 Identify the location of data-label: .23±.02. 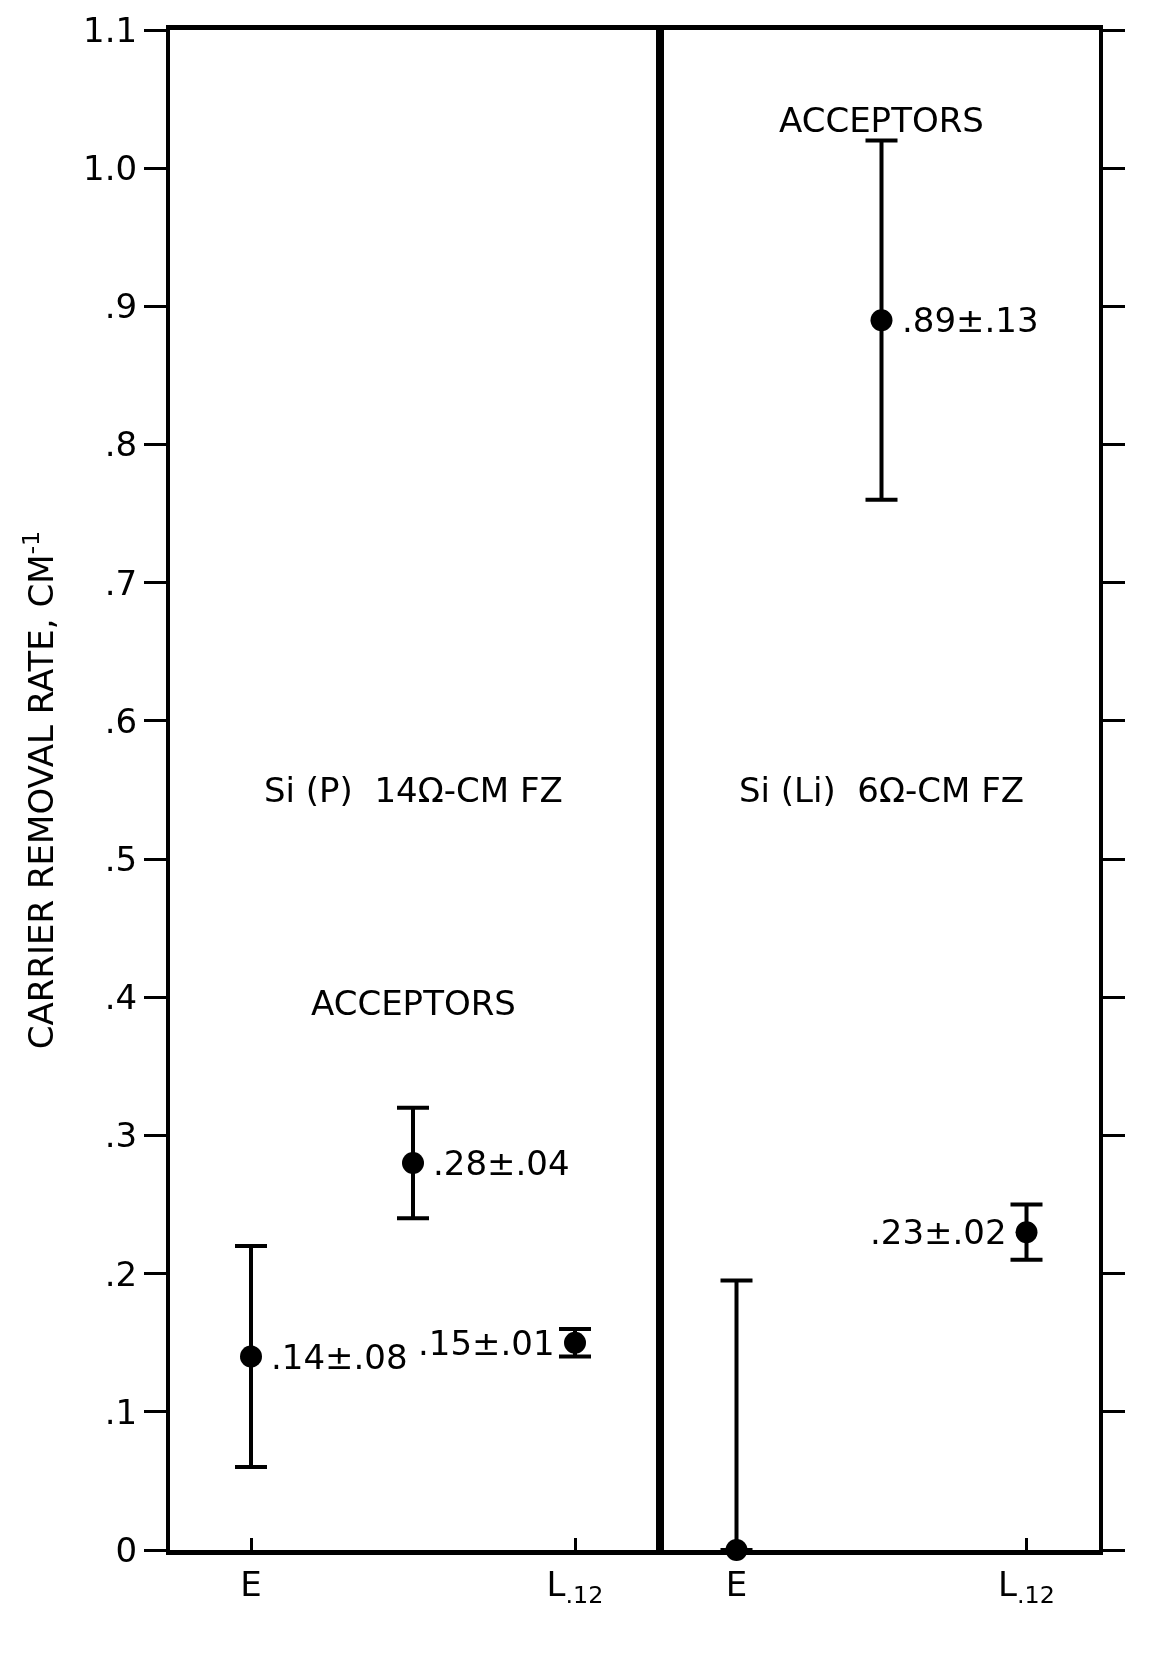
(938, 1232).